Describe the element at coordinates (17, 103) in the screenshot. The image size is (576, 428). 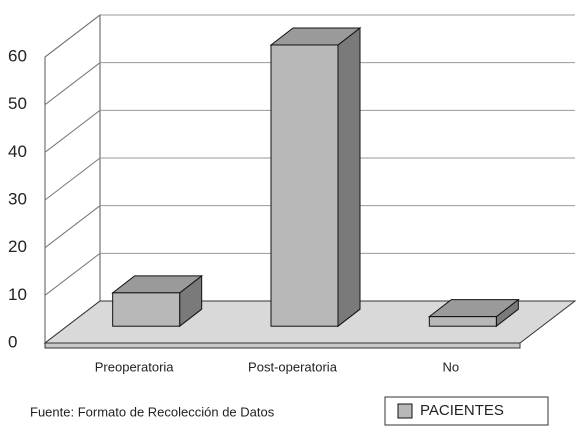
I see `y-tick-label: 50` at that location.